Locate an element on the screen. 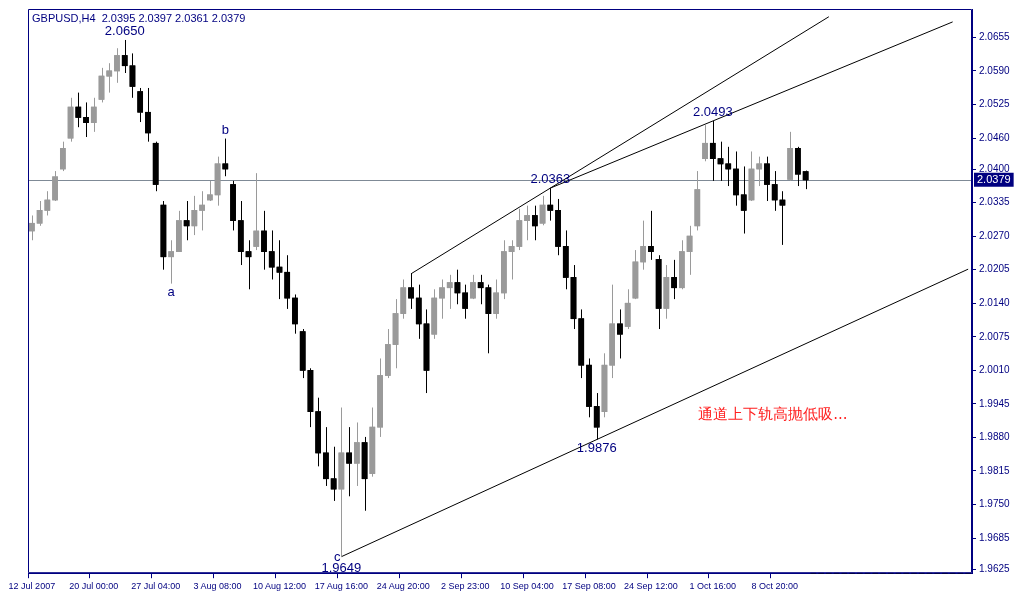 The height and width of the screenshot is (597, 1020). x-tick-label: 17 Aug 16:00 is located at coordinates (341, 586).